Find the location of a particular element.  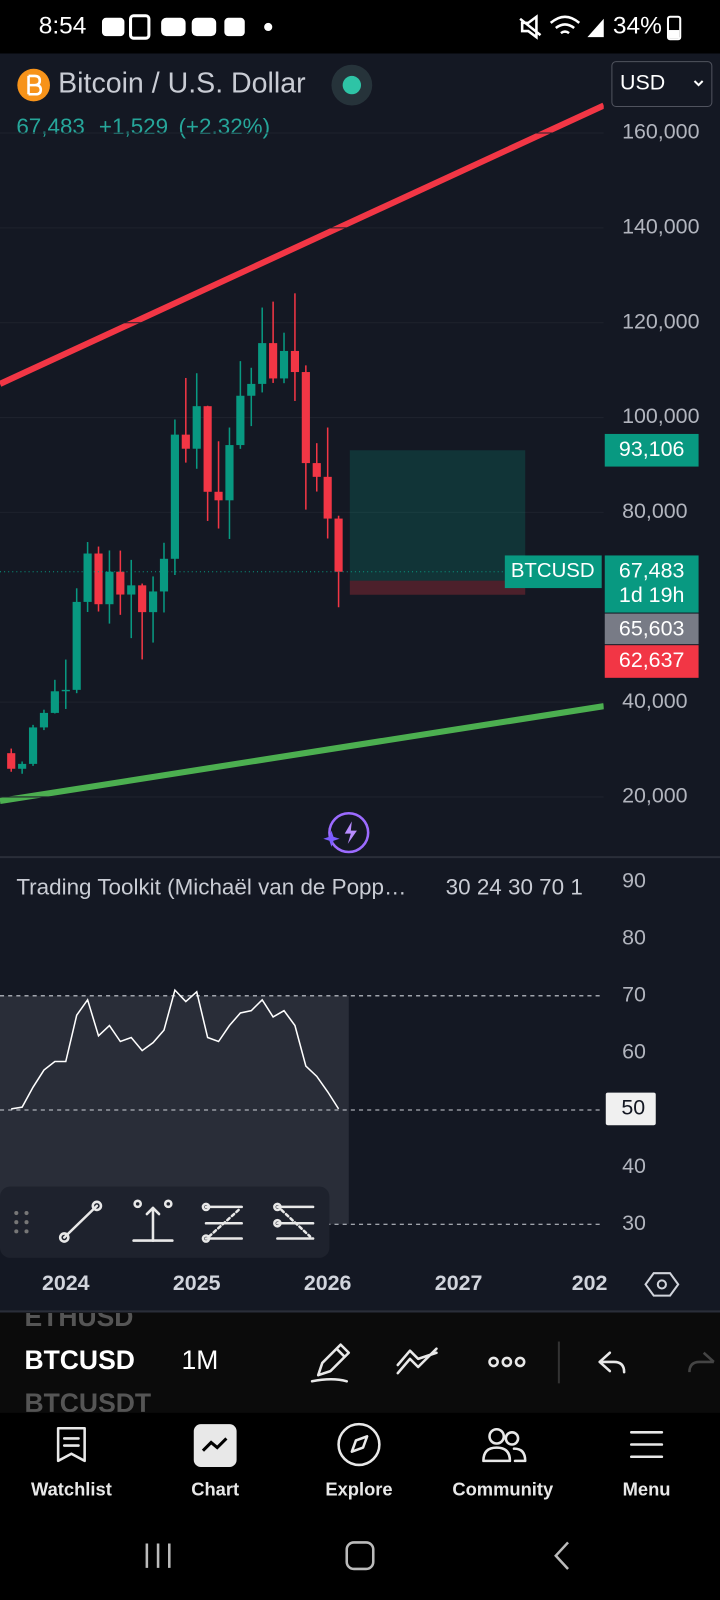

y-tick-label: 40 is located at coordinates (634, 1166).